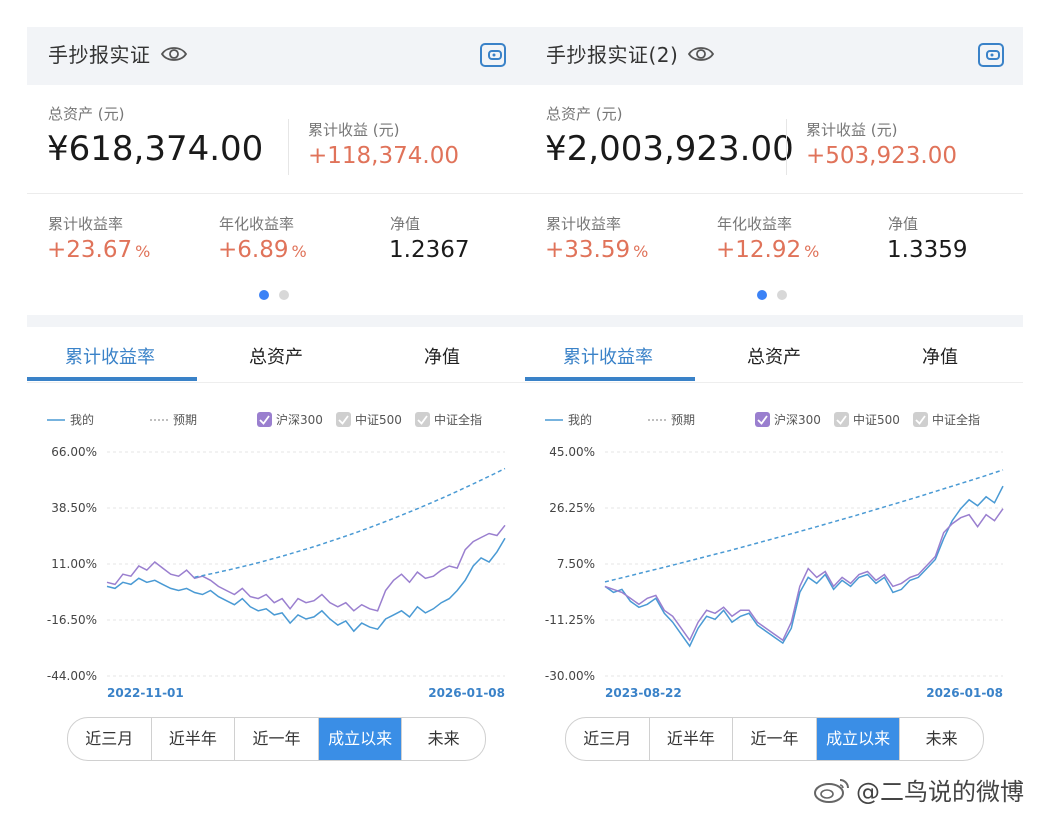 This screenshot has height=818, width=1056. I want to click on chart-tabs: 累计收益率 总资产 净值, so click(276, 355).